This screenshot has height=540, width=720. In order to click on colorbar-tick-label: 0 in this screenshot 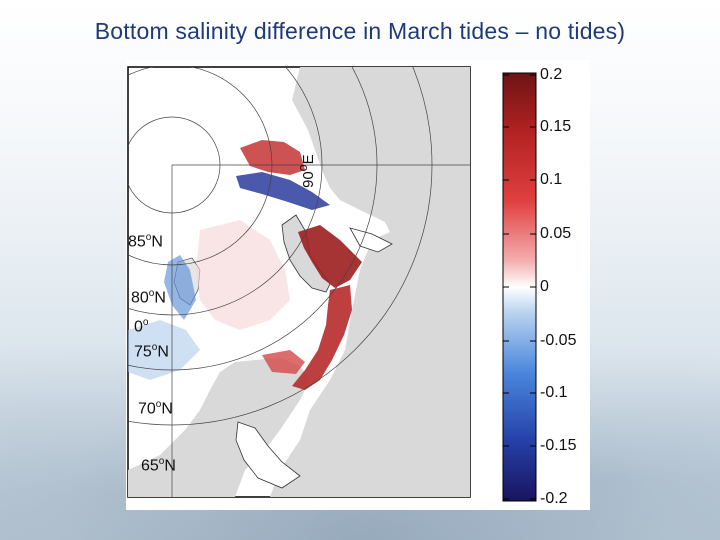, I will do `click(544, 286)`.